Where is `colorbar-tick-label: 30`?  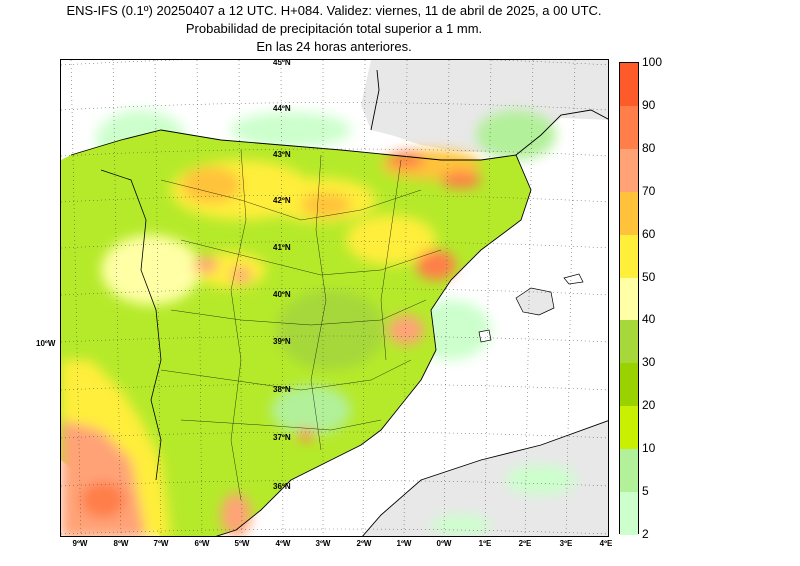 colorbar-tick-label: 30 is located at coordinates (649, 362).